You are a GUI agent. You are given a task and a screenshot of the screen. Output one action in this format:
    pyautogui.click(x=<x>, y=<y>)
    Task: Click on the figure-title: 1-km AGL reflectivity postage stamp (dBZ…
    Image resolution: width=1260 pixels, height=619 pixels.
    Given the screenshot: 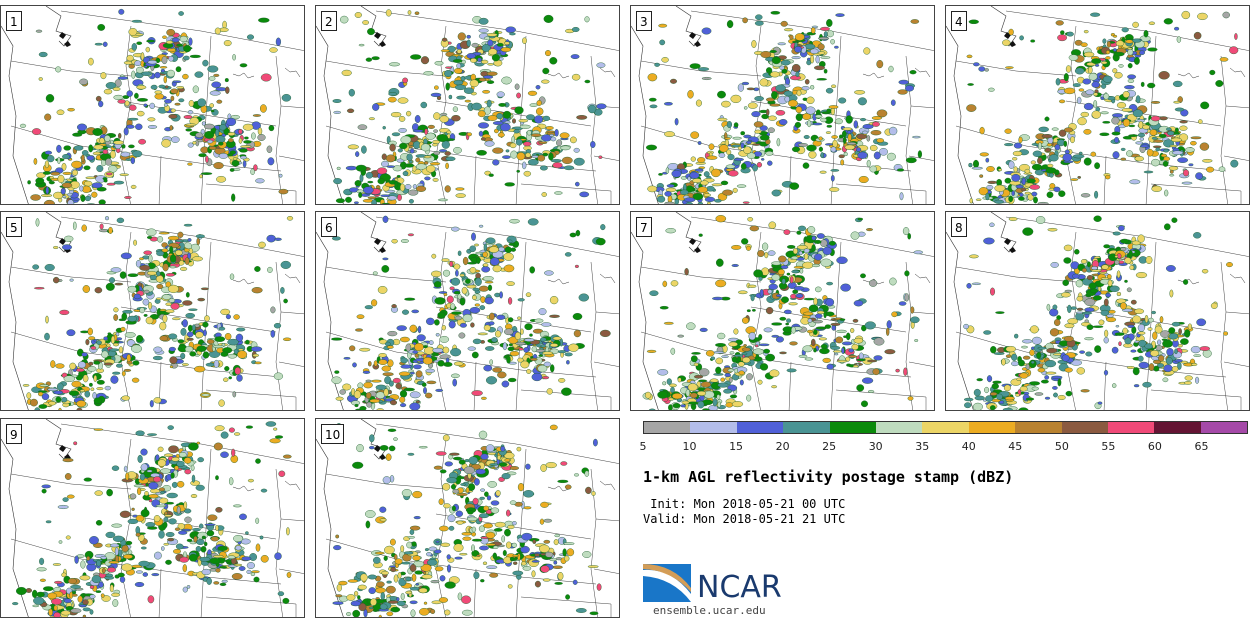 What is the action you would take?
    pyautogui.click(x=828, y=477)
    